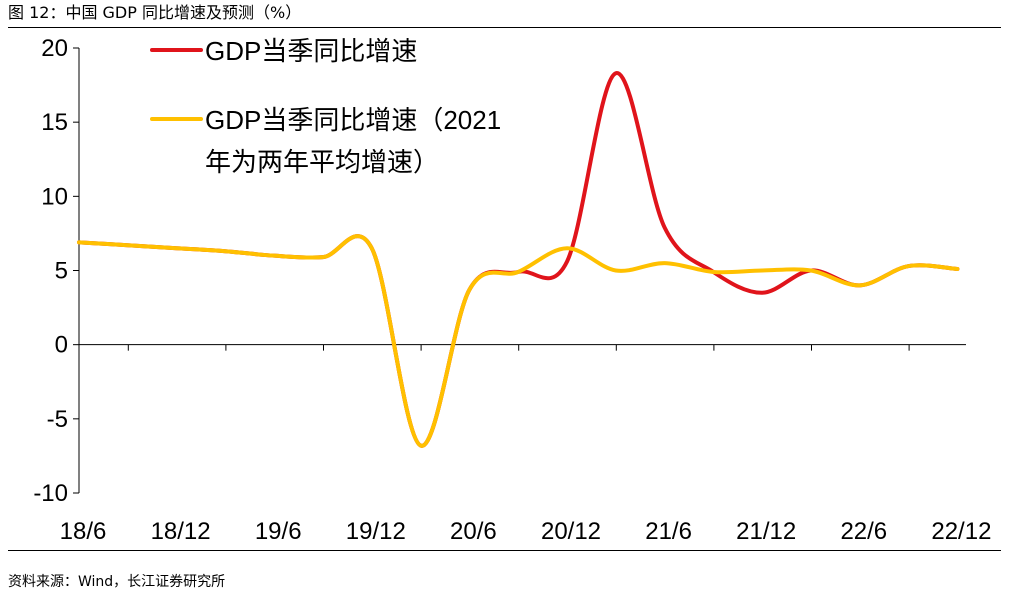 The height and width of the screenshot is (604, 1009). I want to click on x-tick-label: 21/6, so click(668, 531).